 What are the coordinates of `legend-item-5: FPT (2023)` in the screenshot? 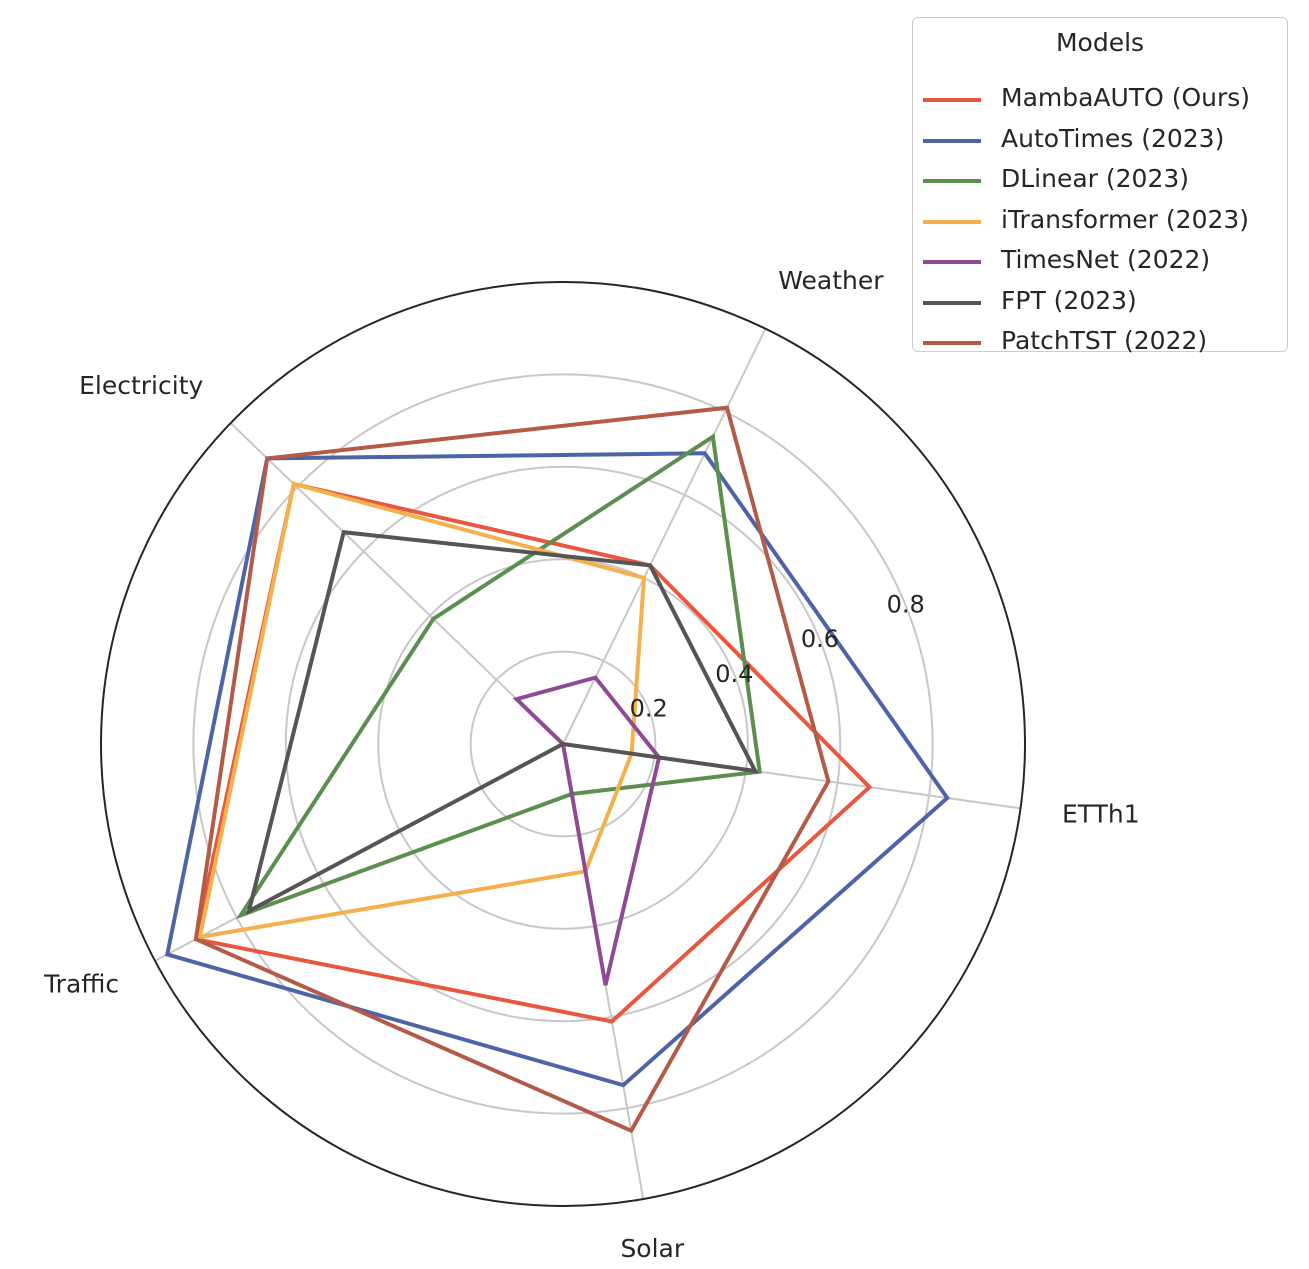 It's located at (1100, 303).